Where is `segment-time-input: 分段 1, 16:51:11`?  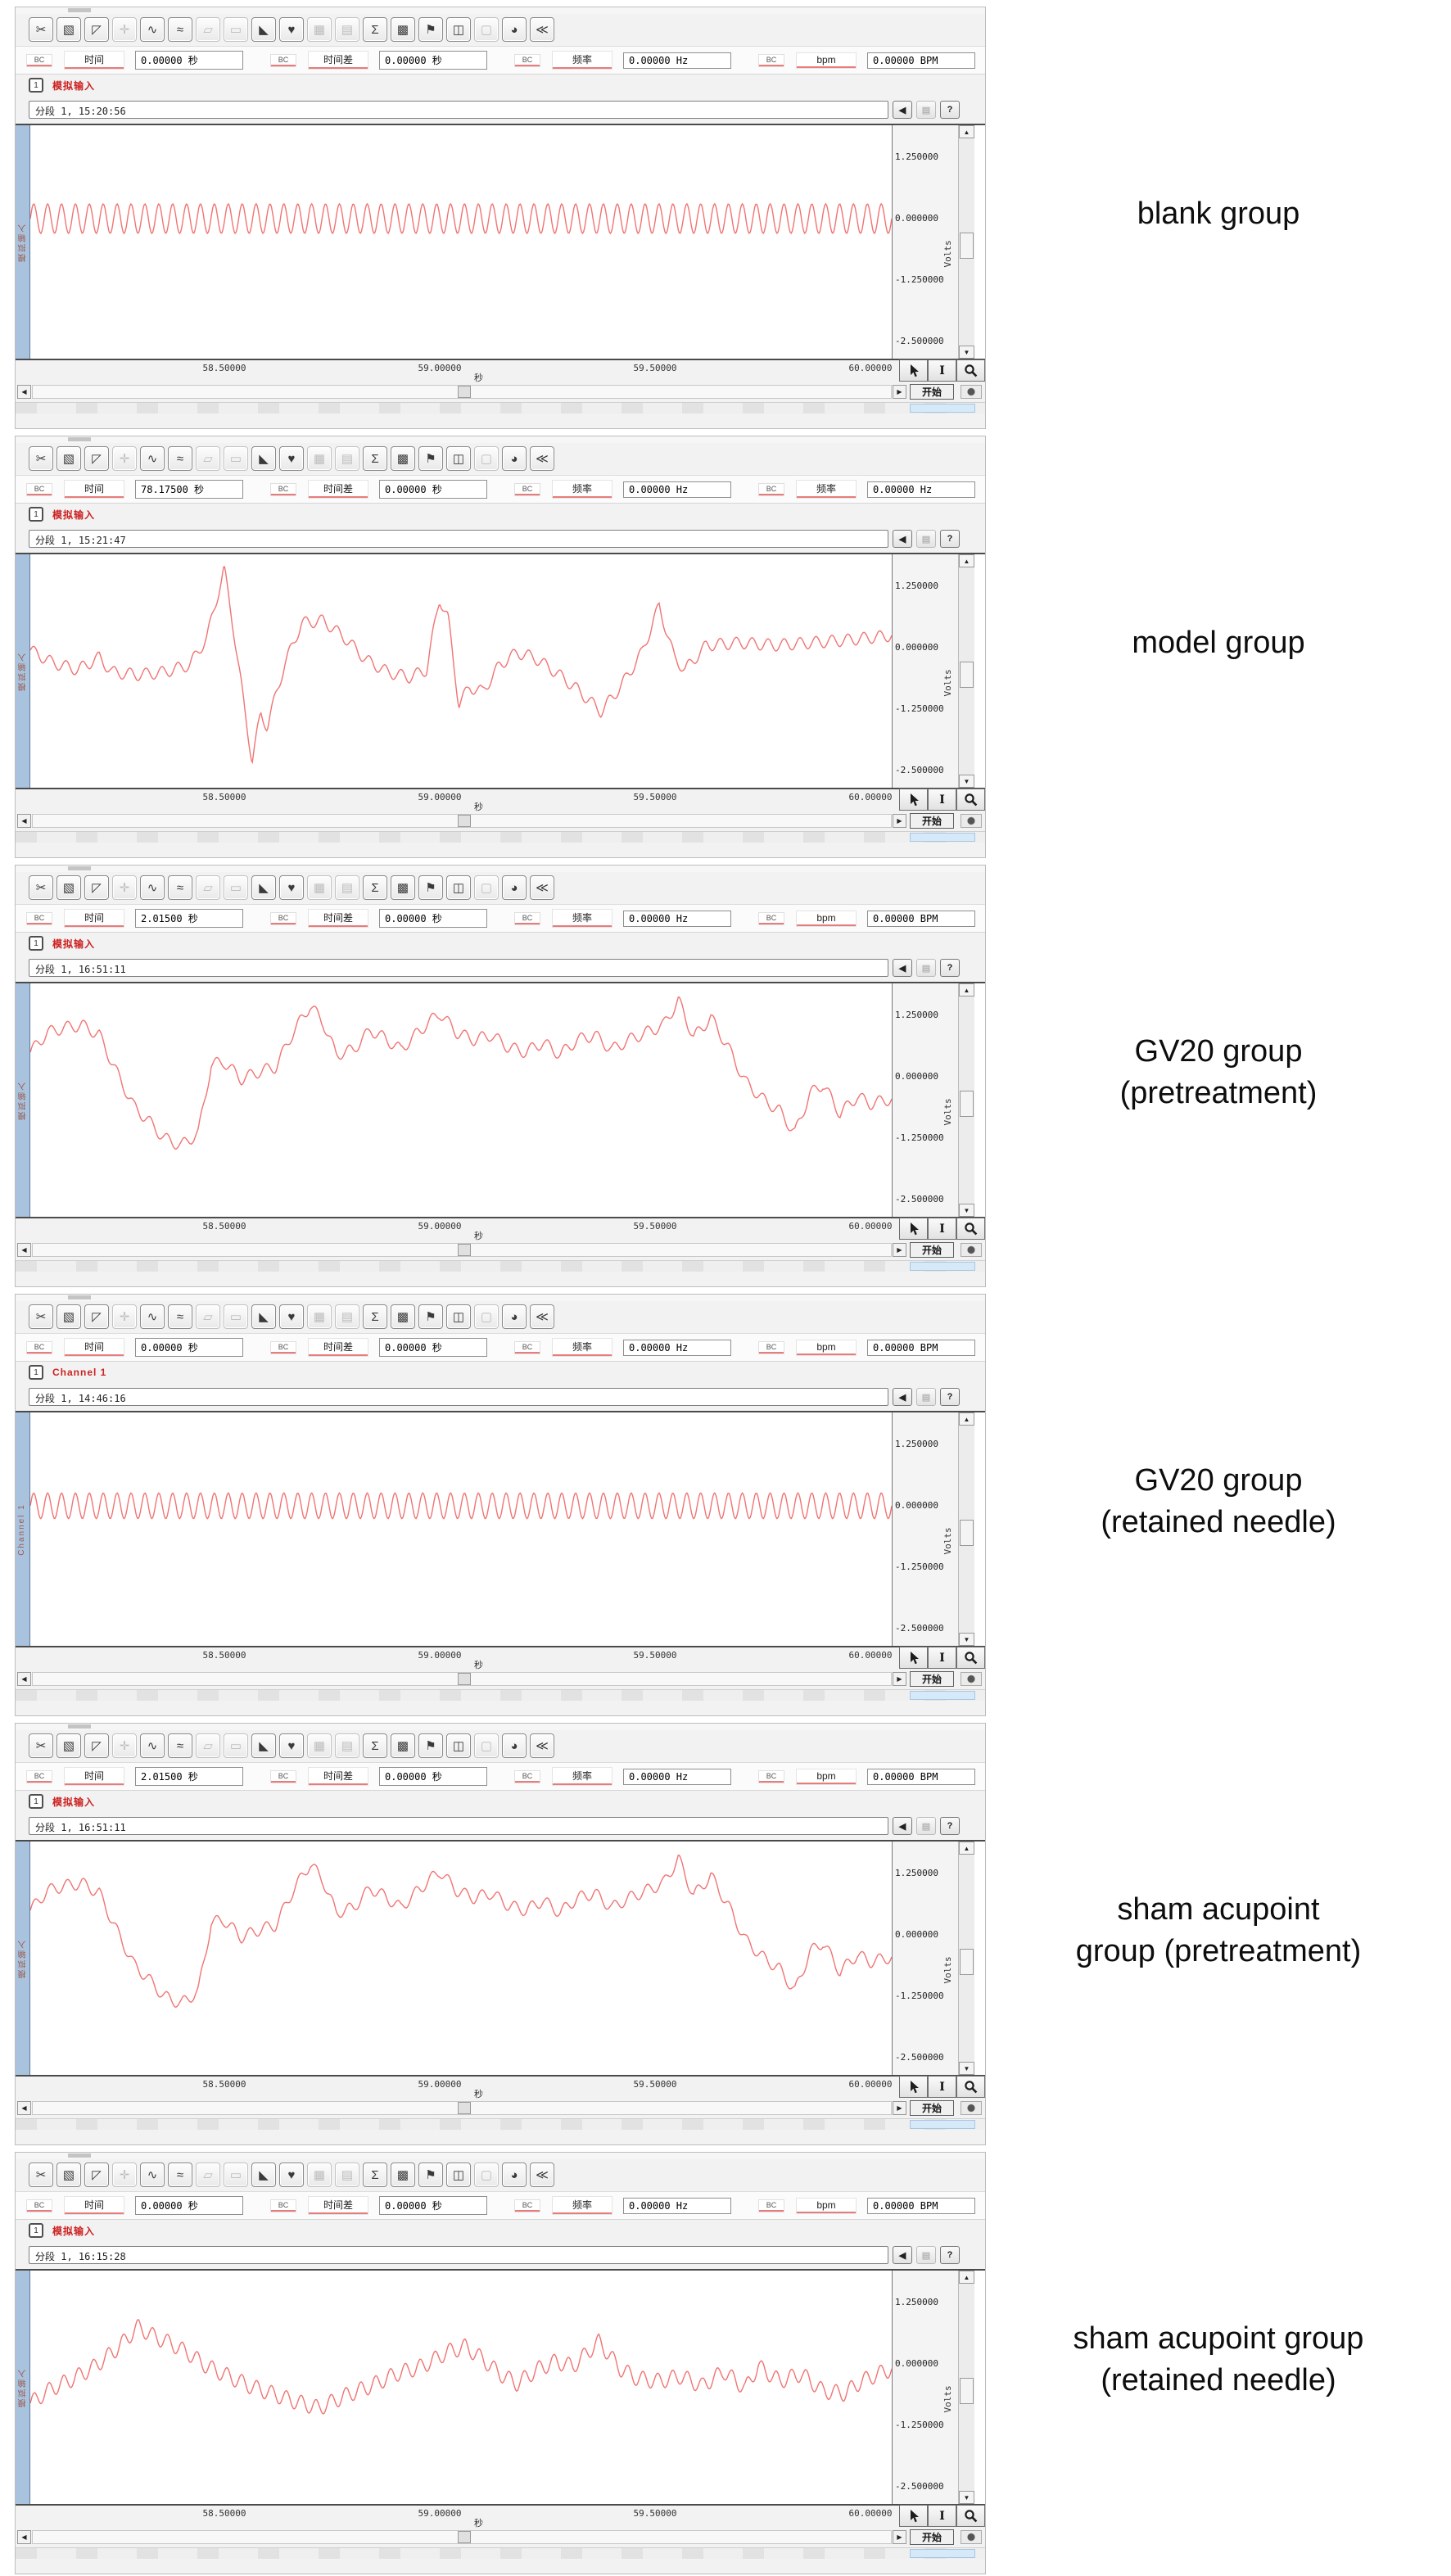
segment-time-input: 分段 1, 16:51:11 is located at coordinates (458, 968).